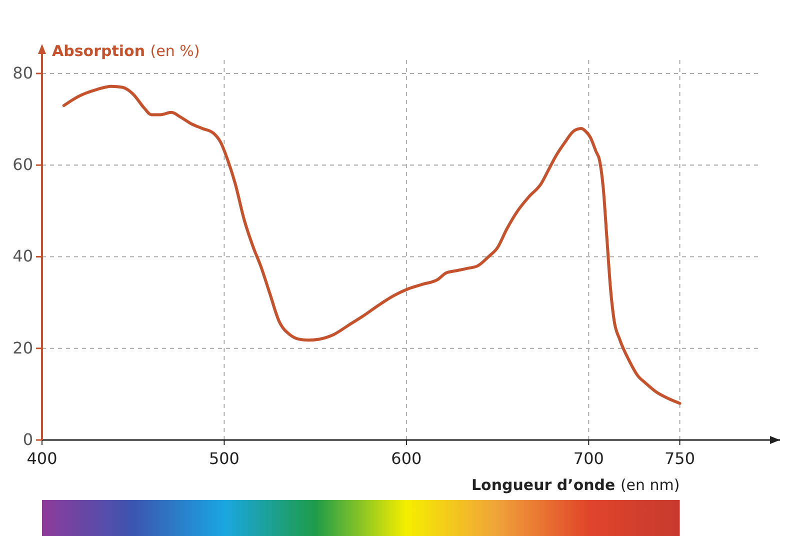 The height and width of the screenshot is (536, 793). What do you see at coordinates (680, 458) in the screenshot?
I see `x-tick-label: 750` at bounding box center [680, 458].